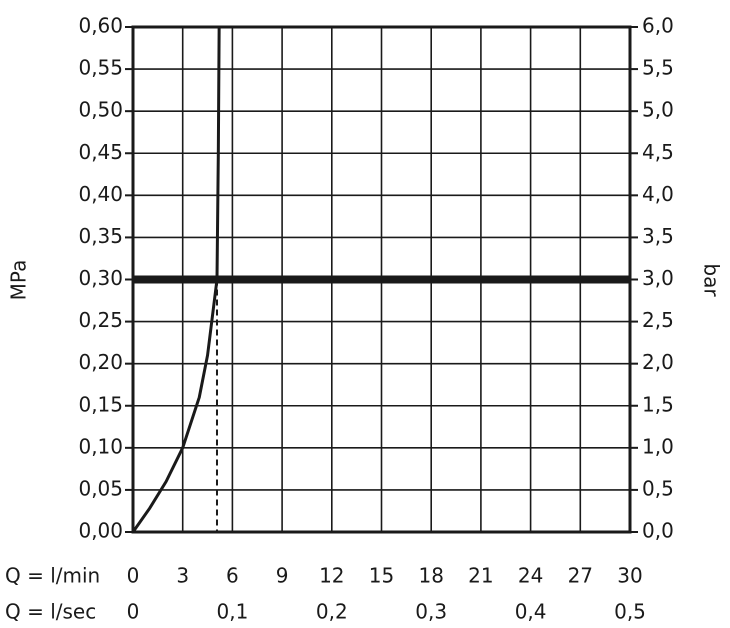 This screenshot has width=730, height=628. What do you see at coordinates (100, 531) in the screenshot?
I see `y-tick-label: 0,00` at bounding box center [100, 531].